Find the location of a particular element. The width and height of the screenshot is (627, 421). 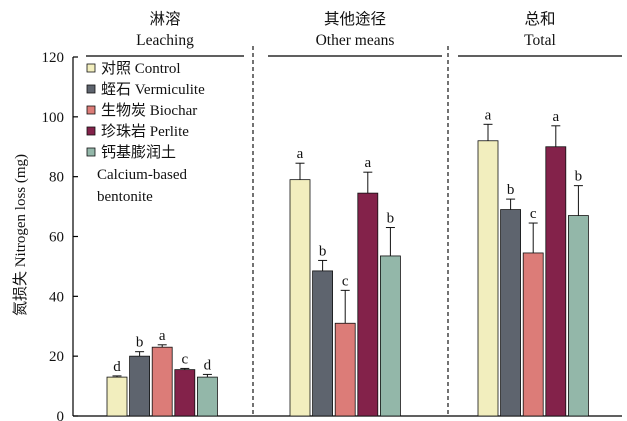

legend-label: Calcium-based is located at coordinates (142, 175).